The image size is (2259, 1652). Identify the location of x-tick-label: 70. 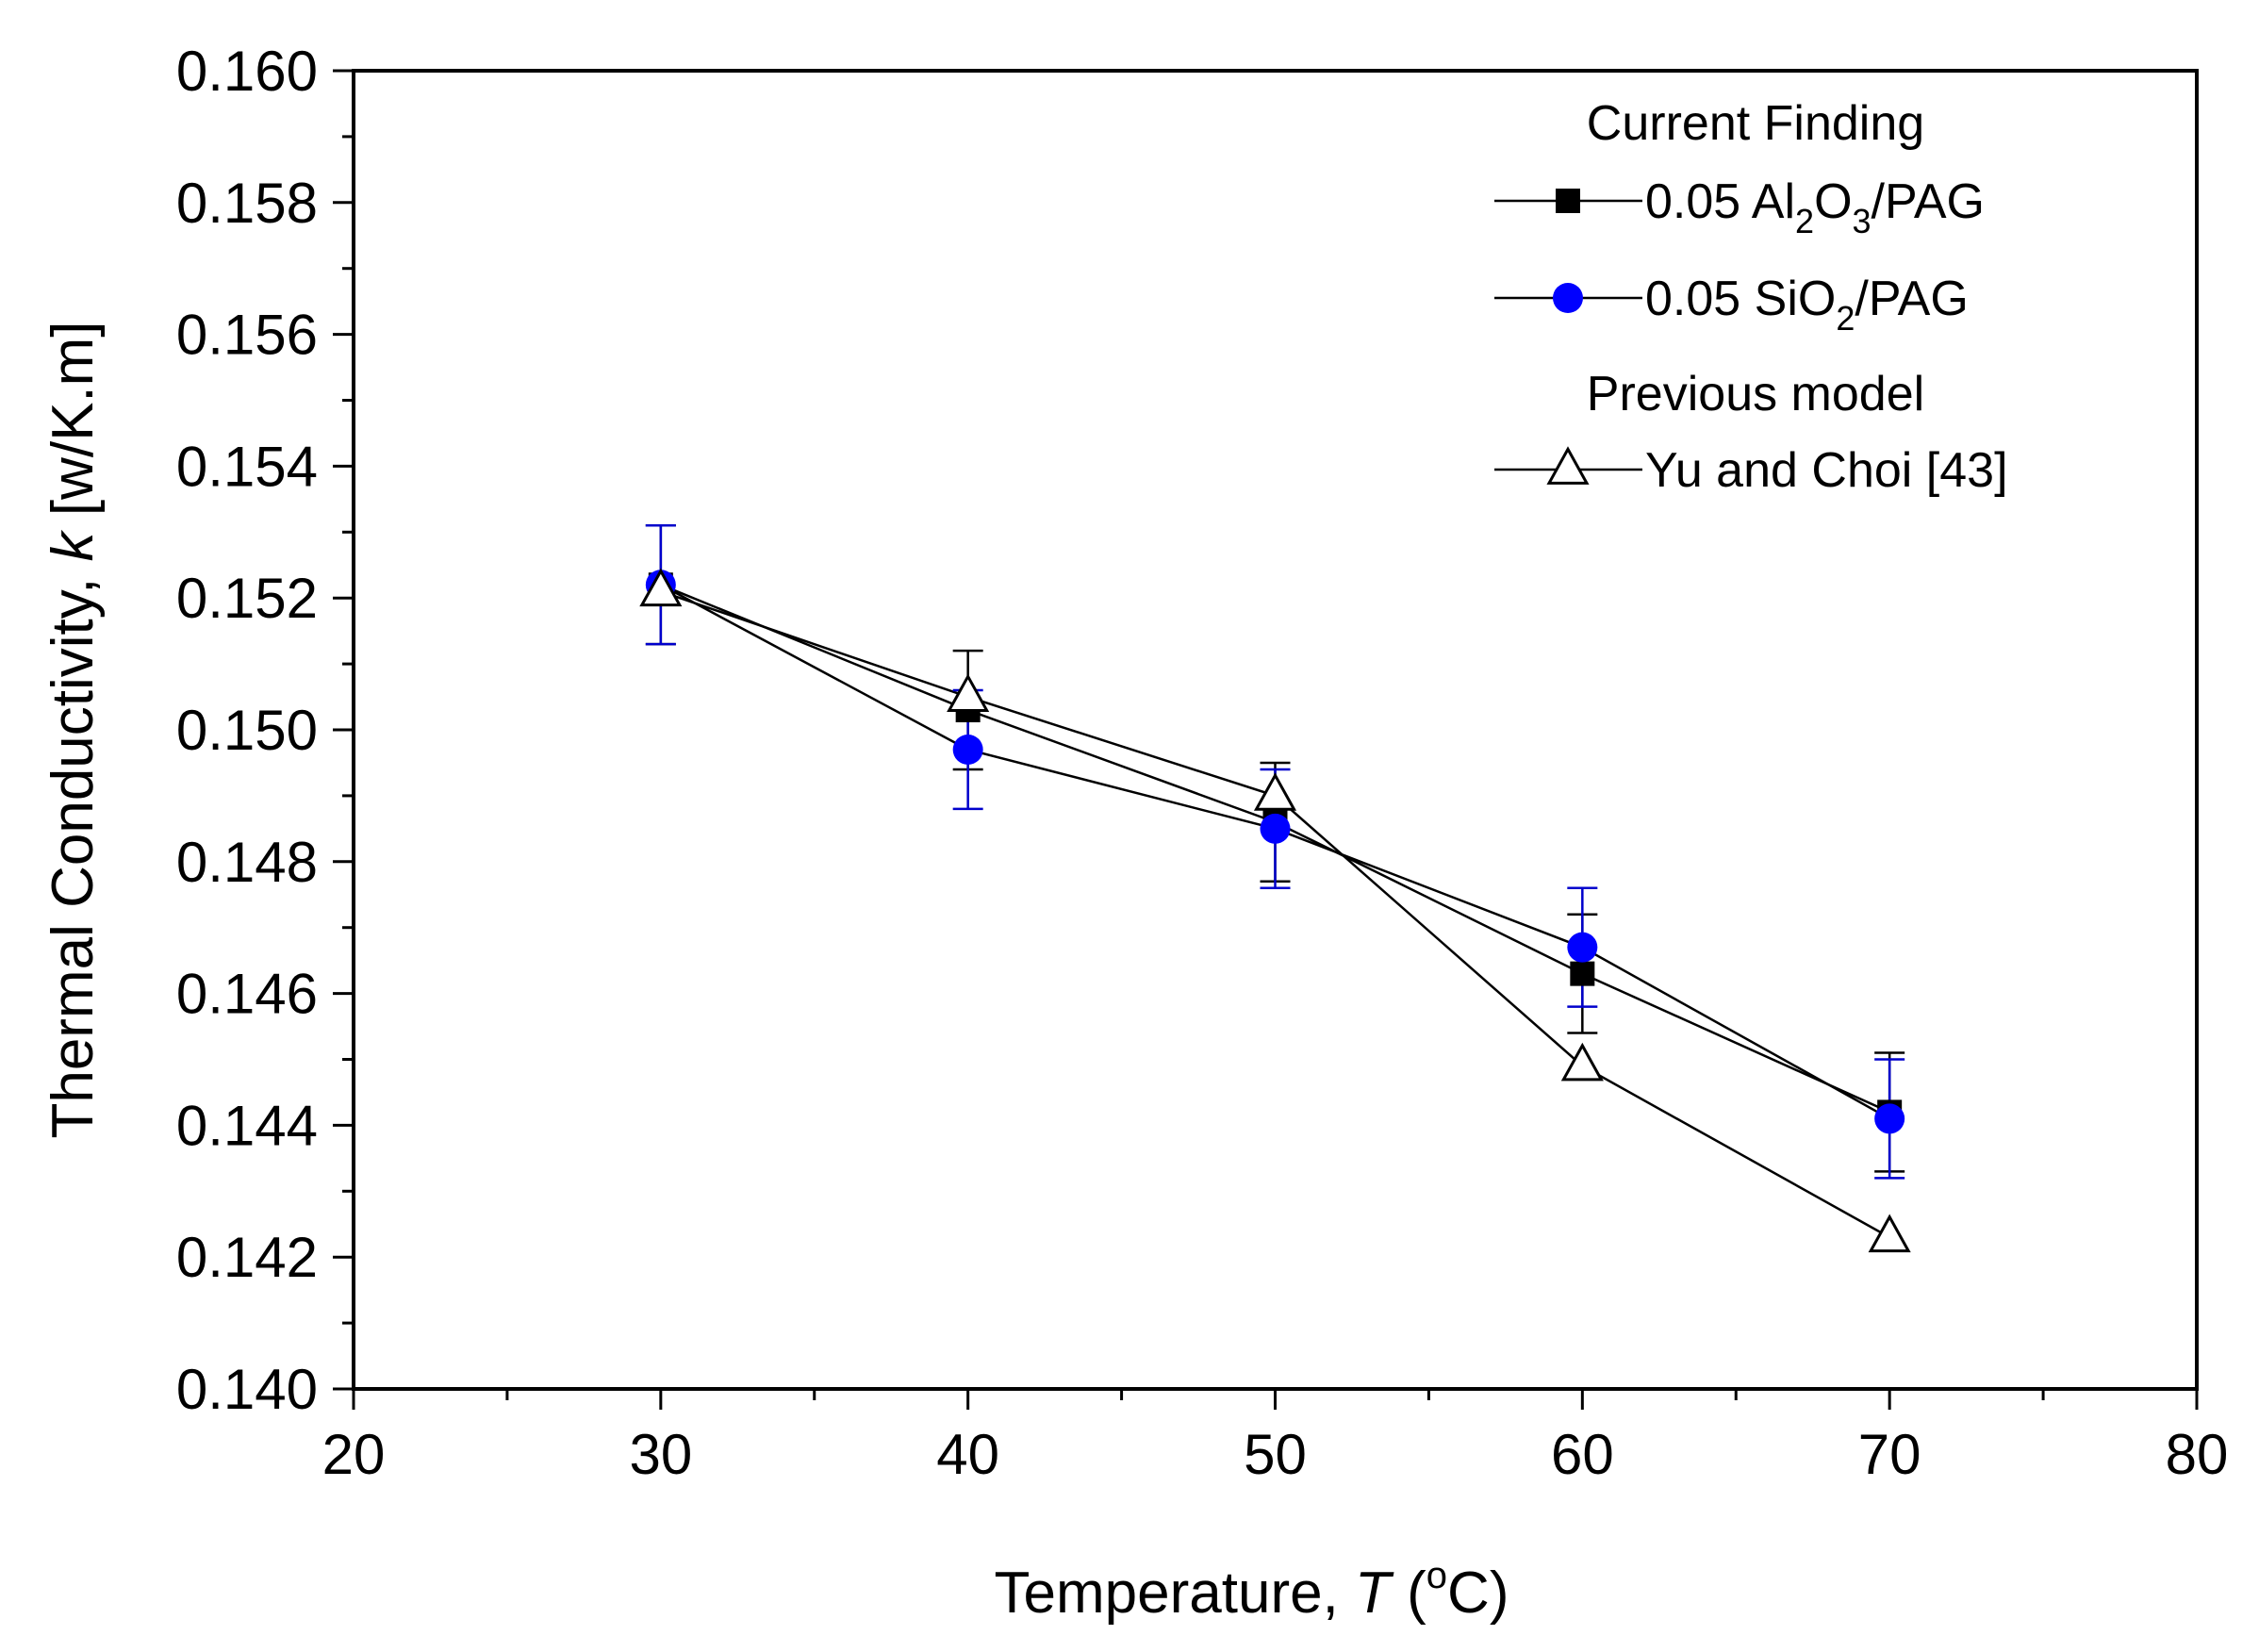
(1890, 1454).